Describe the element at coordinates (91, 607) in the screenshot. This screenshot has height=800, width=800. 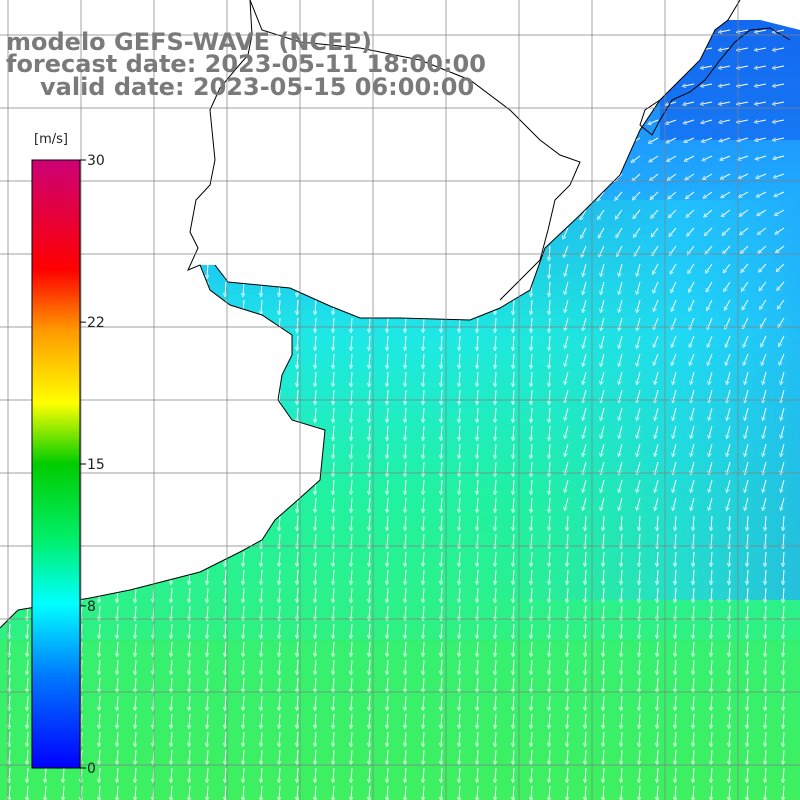
I see `colorbar-tick-label: 8` at that location.